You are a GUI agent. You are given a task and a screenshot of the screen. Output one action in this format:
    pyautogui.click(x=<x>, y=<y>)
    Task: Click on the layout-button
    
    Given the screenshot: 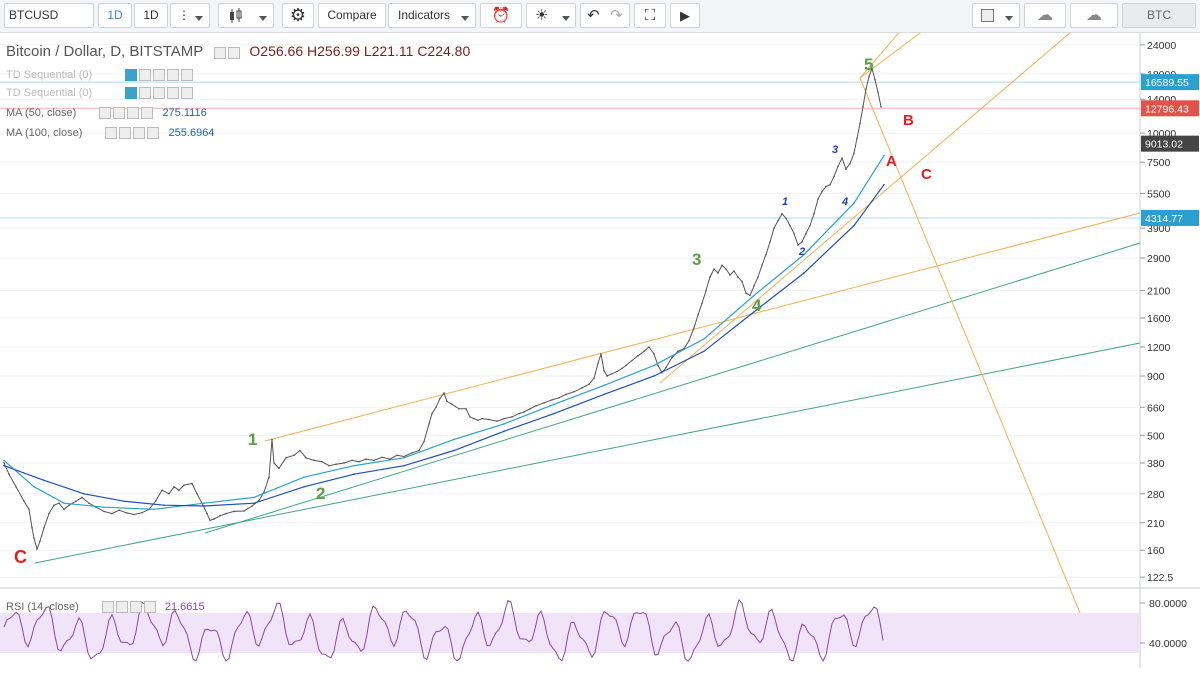 What is the action you would take?
    pyautogui.click(x=996, y=15)
    